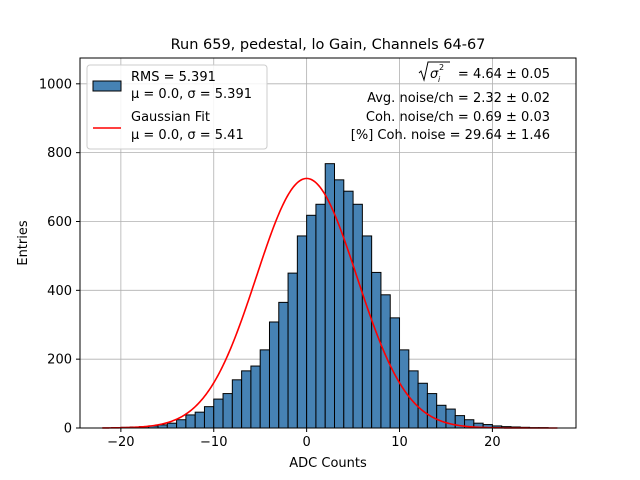 The image size is (640, 480). I want to click on x-tick-label: −10, so click(213, 442).